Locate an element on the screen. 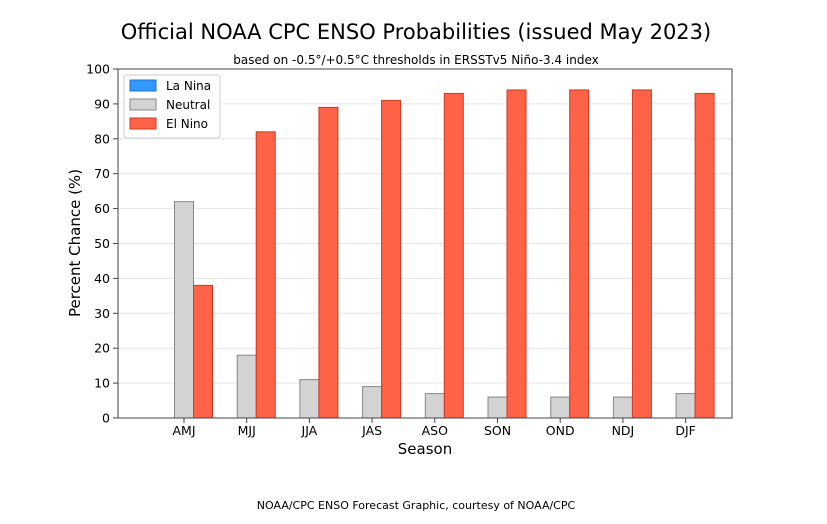  y-axis-ticks: 0 10 20 30 40 50 60 70 80 90 100 is located at coordinates (102, 244).